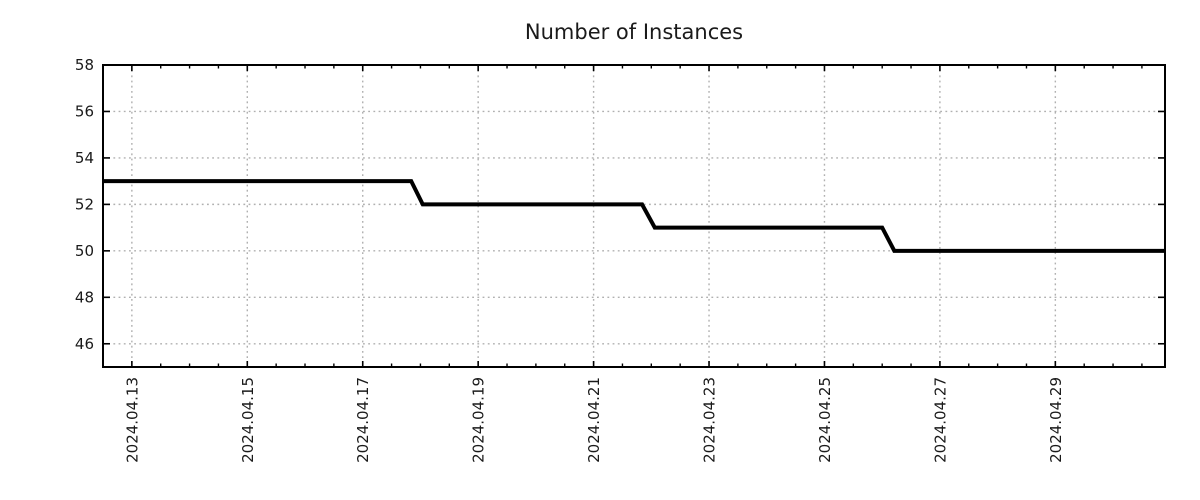  I want to click on y-tick-label: 46, so click(84, 344).